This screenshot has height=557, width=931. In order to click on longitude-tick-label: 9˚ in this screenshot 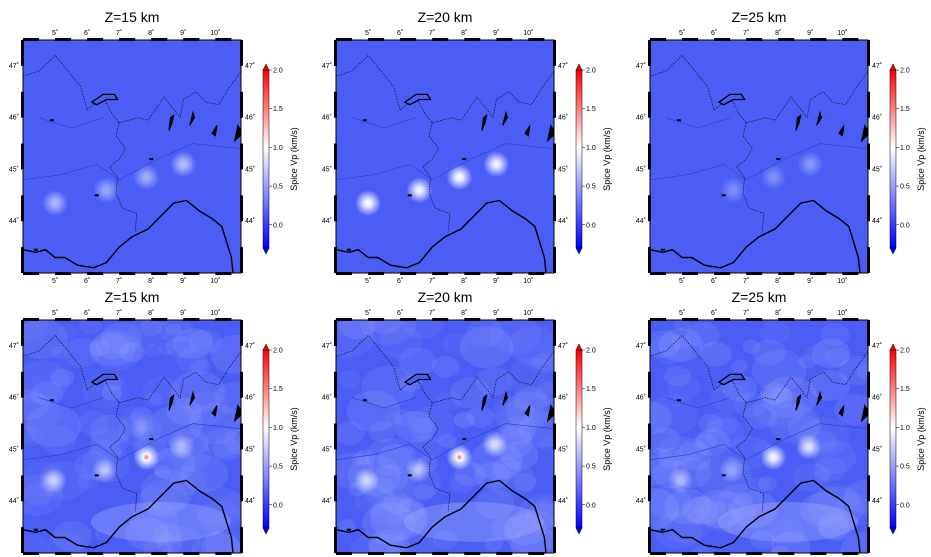, I will do `click(496, 281)`.